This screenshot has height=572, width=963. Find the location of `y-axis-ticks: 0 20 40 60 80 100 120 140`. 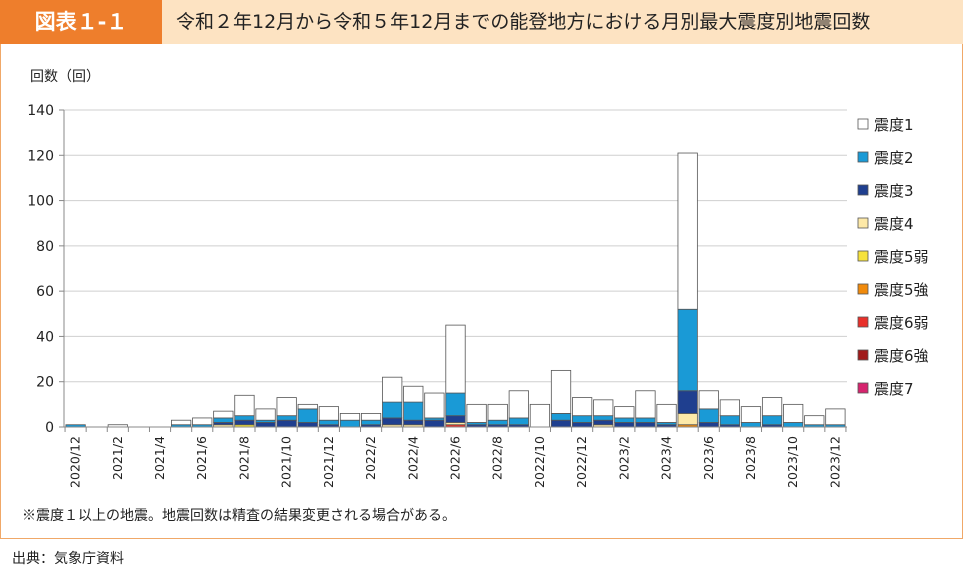

y-axis-ticks: 0 20 40 60 80 100 120 140 is located at coordinates (45, 269).